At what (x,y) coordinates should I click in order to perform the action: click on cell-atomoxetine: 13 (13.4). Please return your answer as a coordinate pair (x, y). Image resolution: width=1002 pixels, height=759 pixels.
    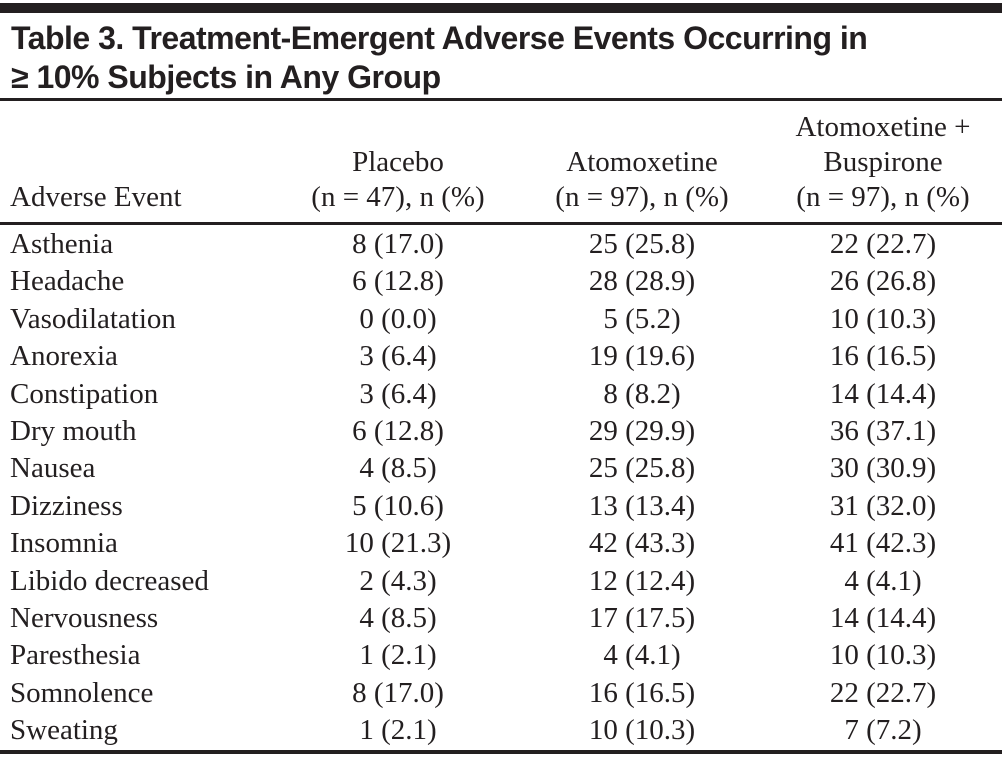
    Looking at the image, I should click on (642, 505).